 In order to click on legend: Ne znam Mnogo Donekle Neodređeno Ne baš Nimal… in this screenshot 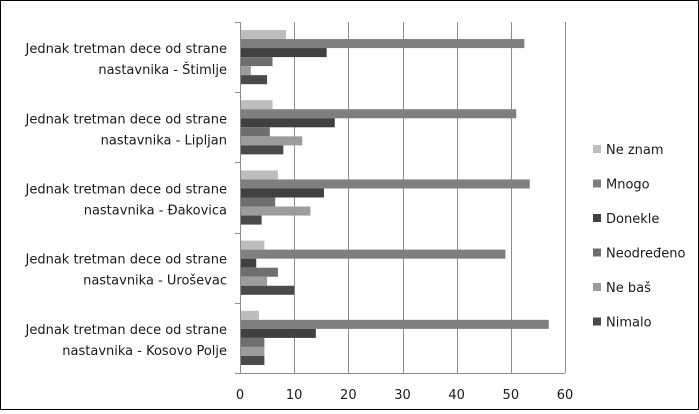, I will do `click(639, 237)`.